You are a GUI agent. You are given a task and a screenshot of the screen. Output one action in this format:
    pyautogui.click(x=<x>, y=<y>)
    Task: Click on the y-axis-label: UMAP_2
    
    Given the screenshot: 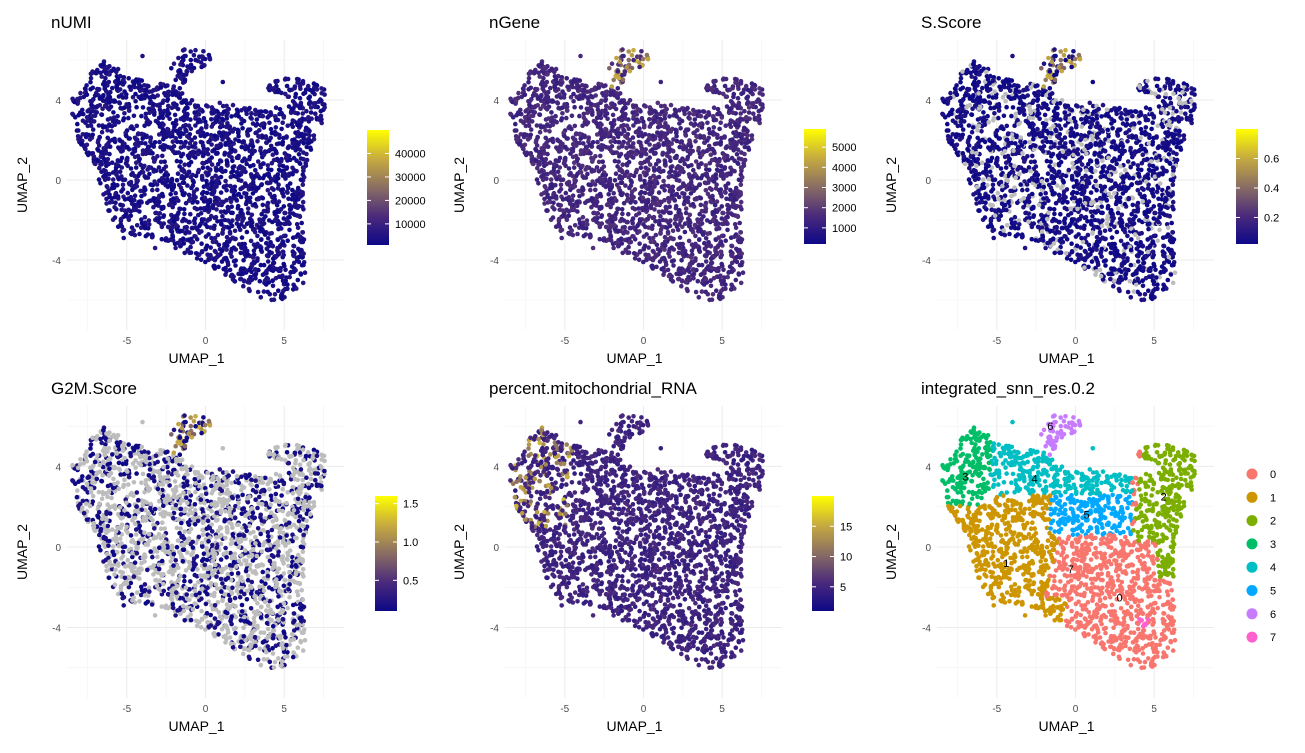 What is the action you would take?
    pyautogui.click(x=459, y=185)
    